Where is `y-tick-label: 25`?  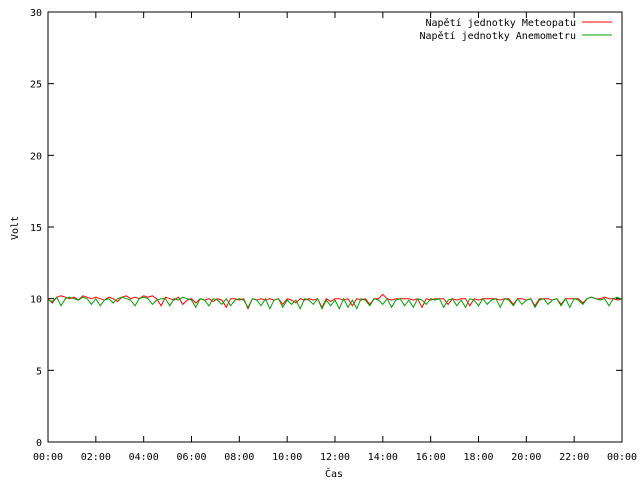
y-tick-label: 25 is located at coordinates (36, 85).